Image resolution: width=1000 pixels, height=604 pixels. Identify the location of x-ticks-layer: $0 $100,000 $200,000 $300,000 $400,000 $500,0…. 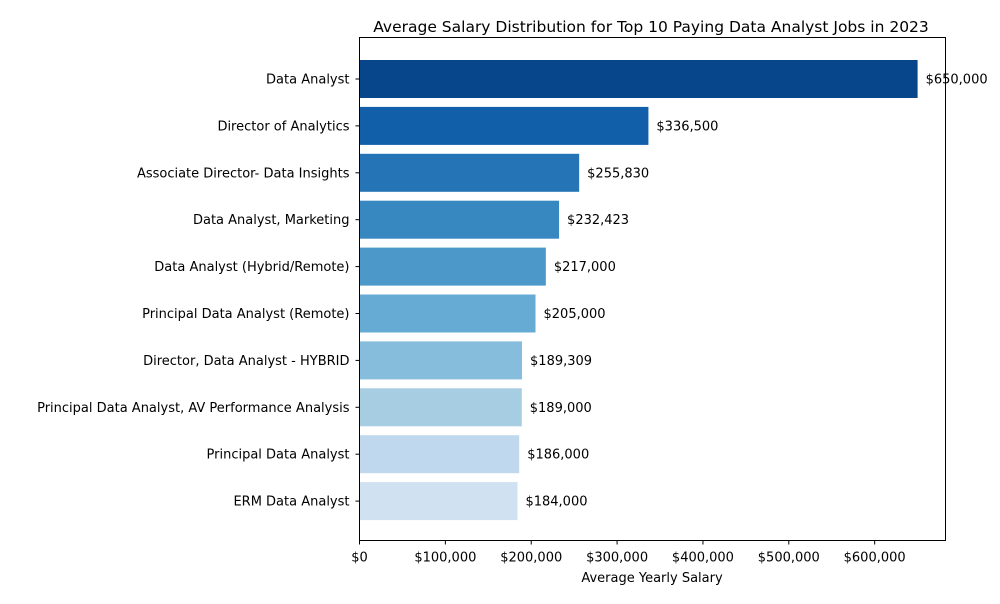
(628, 553).